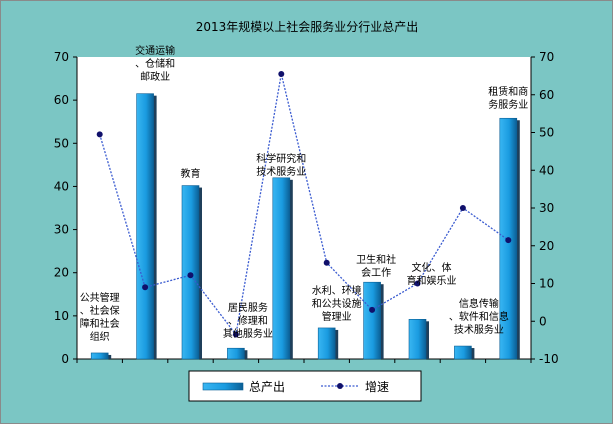 The image size is (613, 424). I want to click on category-label-line: 科学研究和, so click(281, 158).